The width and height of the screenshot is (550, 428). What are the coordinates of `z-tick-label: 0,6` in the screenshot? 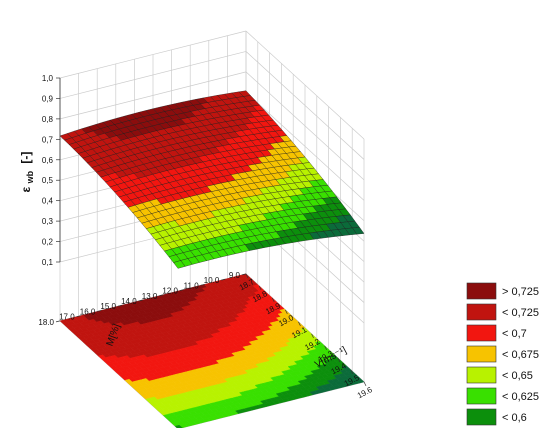 It's located at (48, 160).